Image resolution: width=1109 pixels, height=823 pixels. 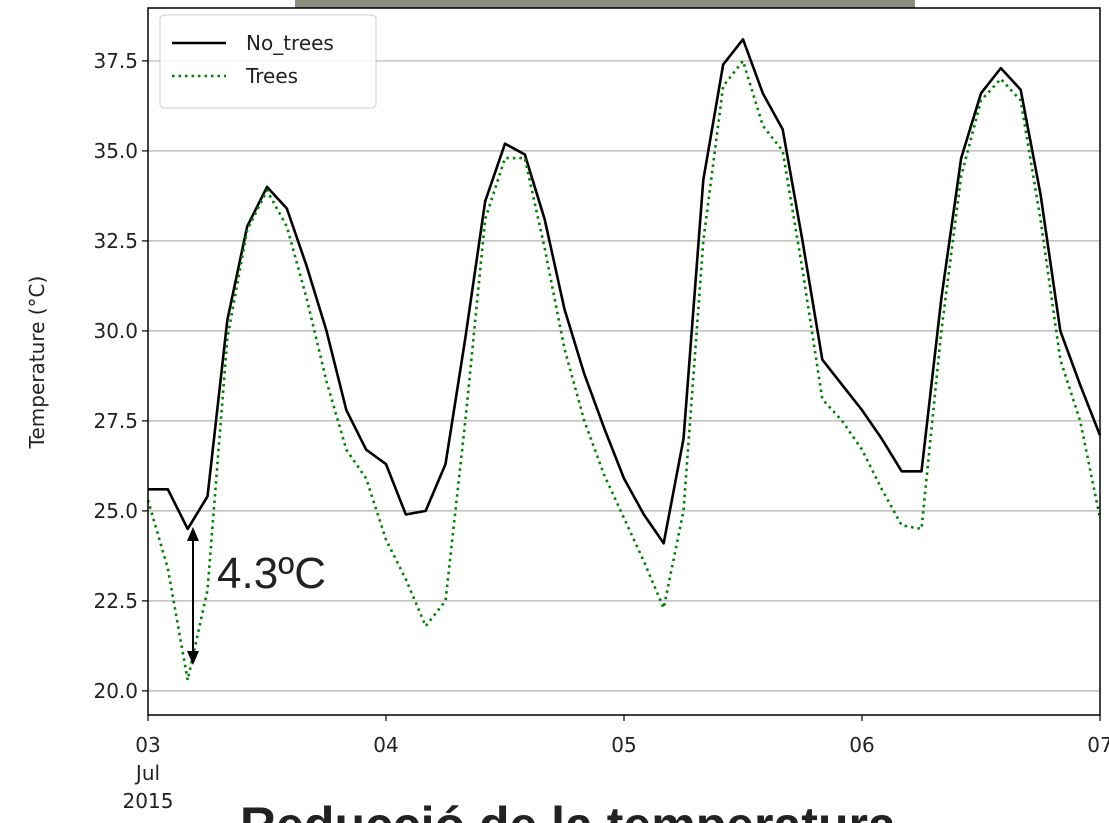 What do you see at coordinates (861, 745) in the screenshot?
I see `x-tick-label: 06` at bounding box center [861, 745].